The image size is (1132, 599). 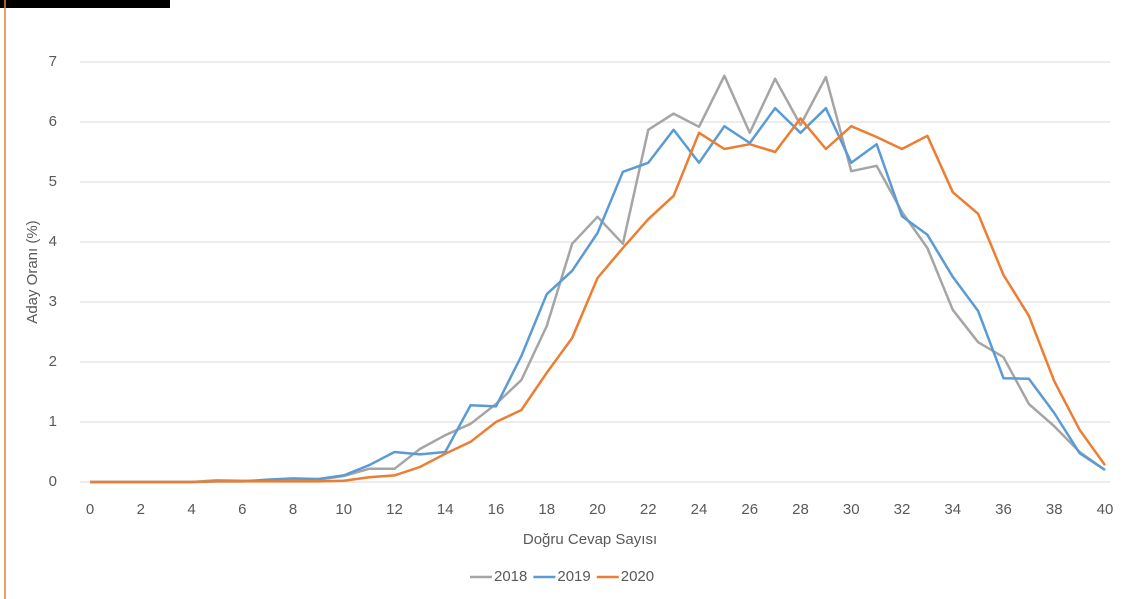 What do you see at coordinates (952, 509) in the screenshot?
I see `x-tick-label: 34` at bounding box center [952, 509].